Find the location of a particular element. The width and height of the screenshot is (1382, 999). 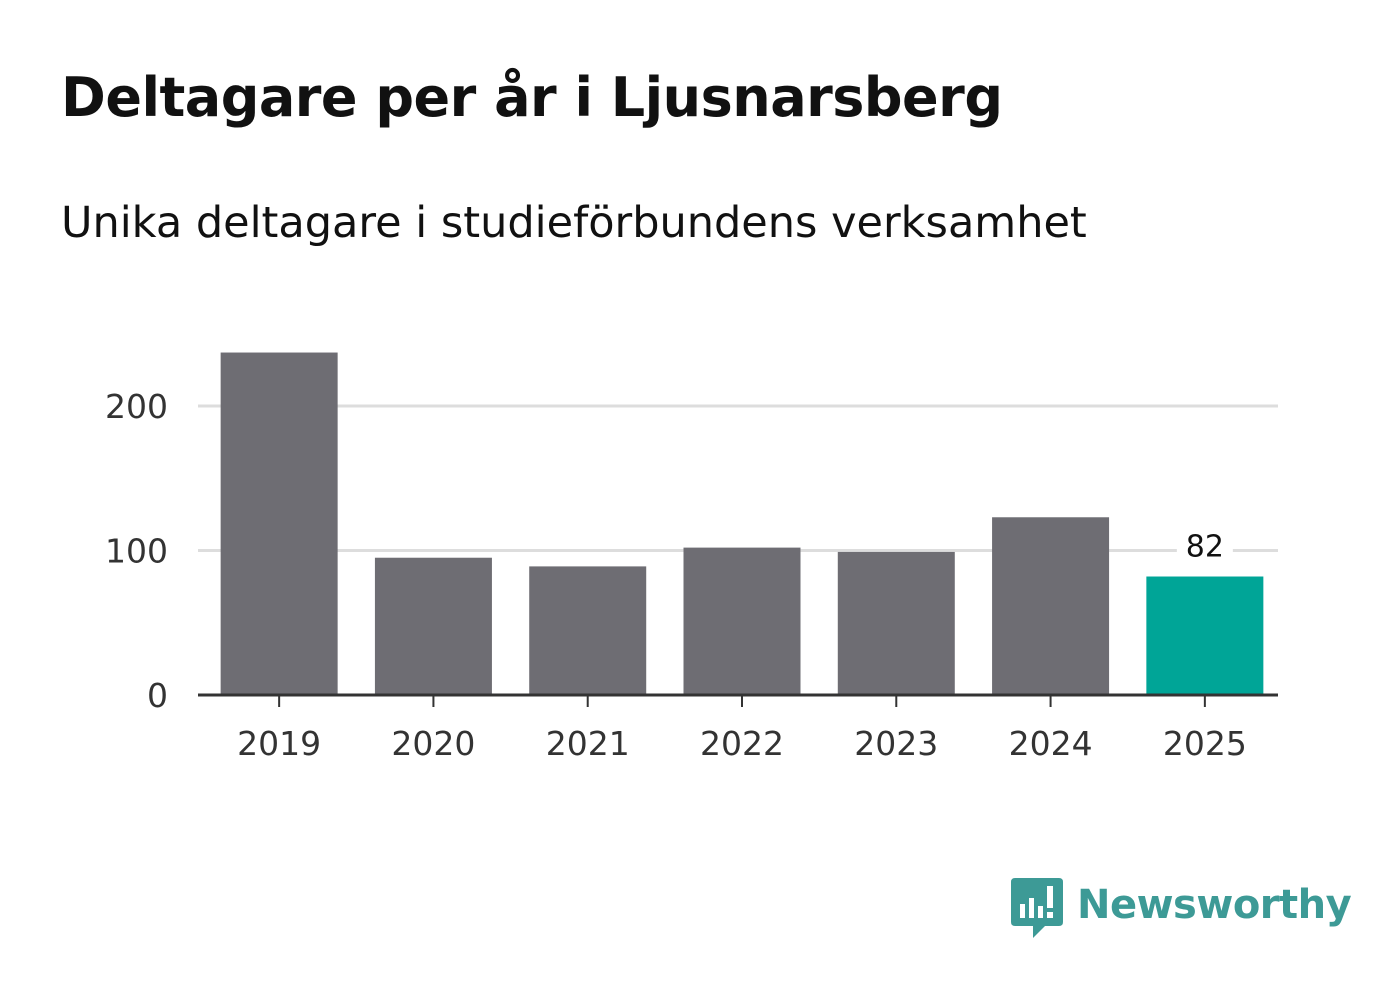

newsworthy-logo-text: Newsworthy is located at coordinates (1214, 905).